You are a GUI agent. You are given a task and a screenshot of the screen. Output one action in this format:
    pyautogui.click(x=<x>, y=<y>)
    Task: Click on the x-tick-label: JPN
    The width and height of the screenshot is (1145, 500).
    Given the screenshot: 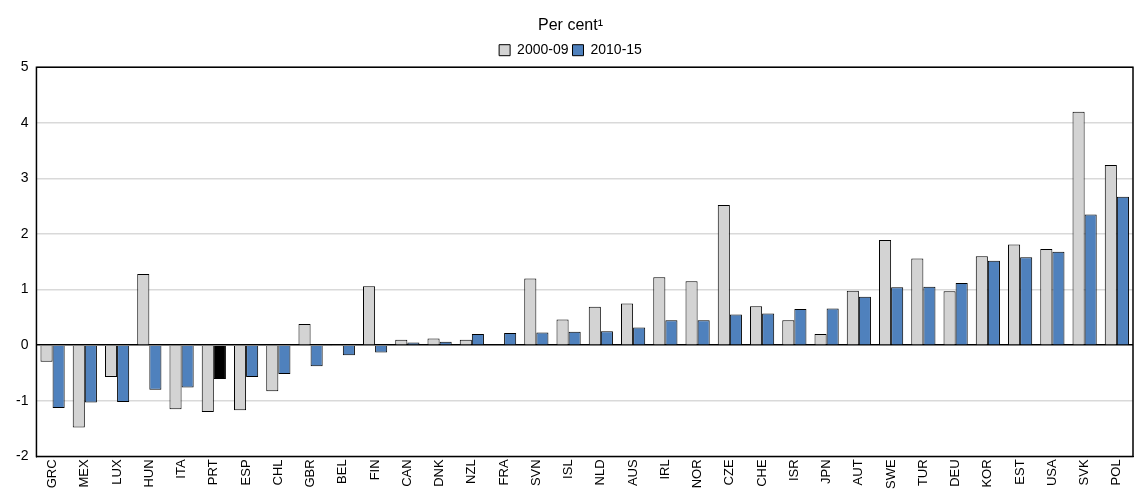 What is the action you would take?
    pyautogui.click(x=826, y=471)
    